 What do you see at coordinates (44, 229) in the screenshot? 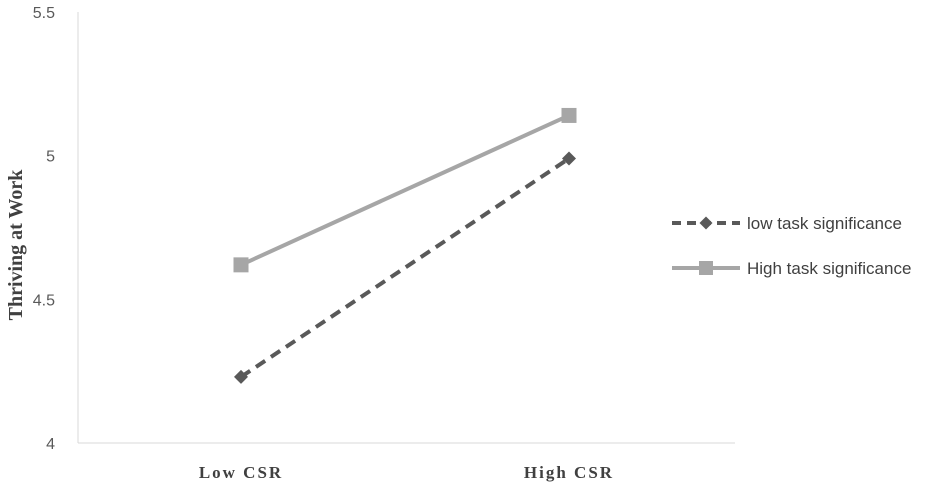
I see `y-tick-labels: 4 4.5 5 5.5` at bounding box center [44, 229].